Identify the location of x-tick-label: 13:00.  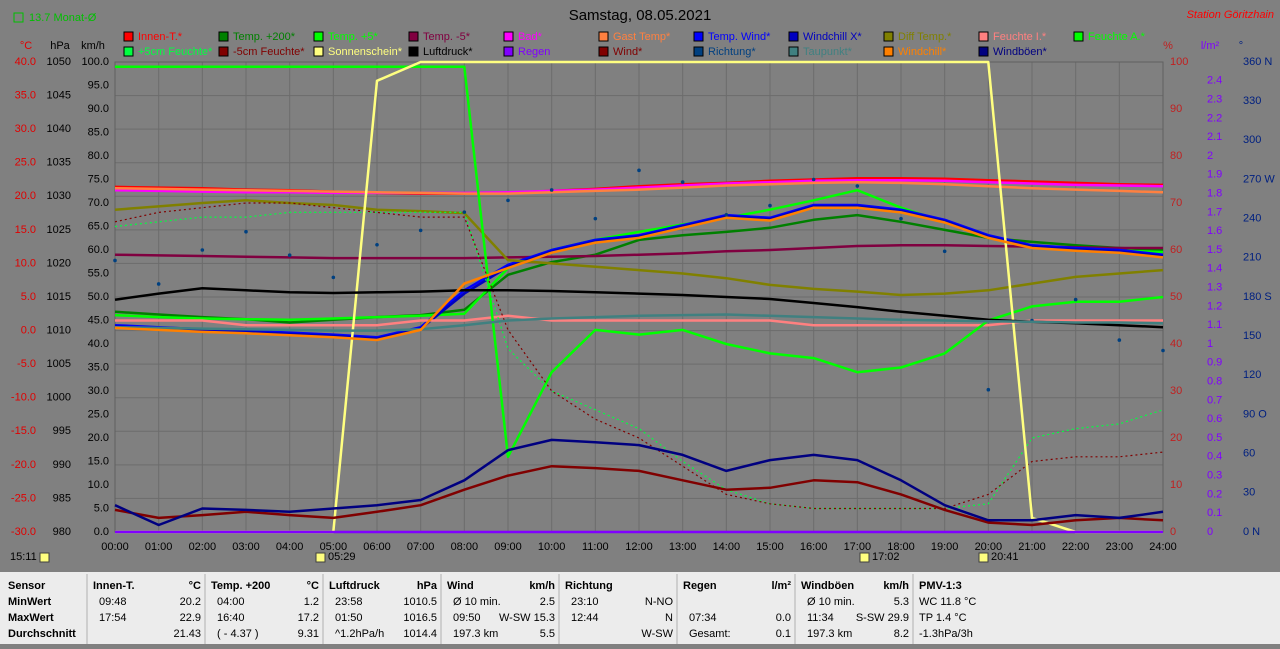
(683, 547).